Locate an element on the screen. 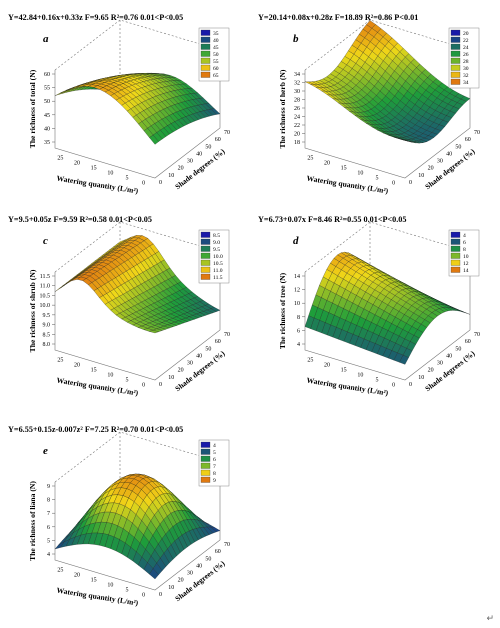 The width and height of the screenshot is (500, 628). legend-entry: 8 is located at coordinates (464, 250).